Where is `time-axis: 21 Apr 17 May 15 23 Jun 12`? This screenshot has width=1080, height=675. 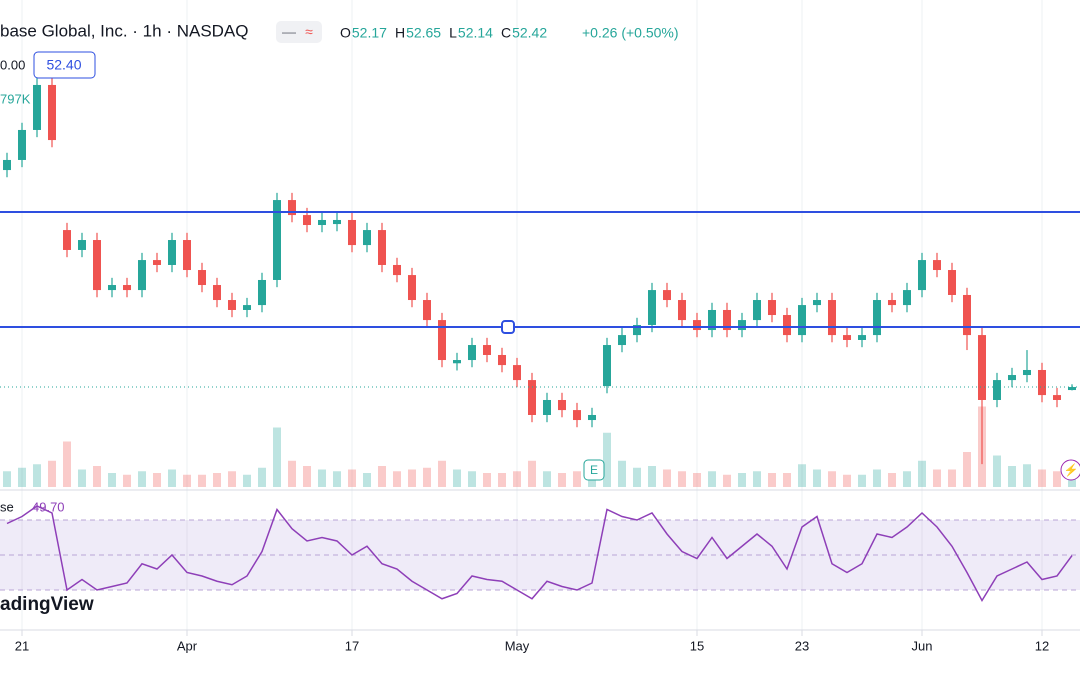
time-axis: 21 Apr 17 May 15 23 Jun 12 is located at coordinates (532, 645).